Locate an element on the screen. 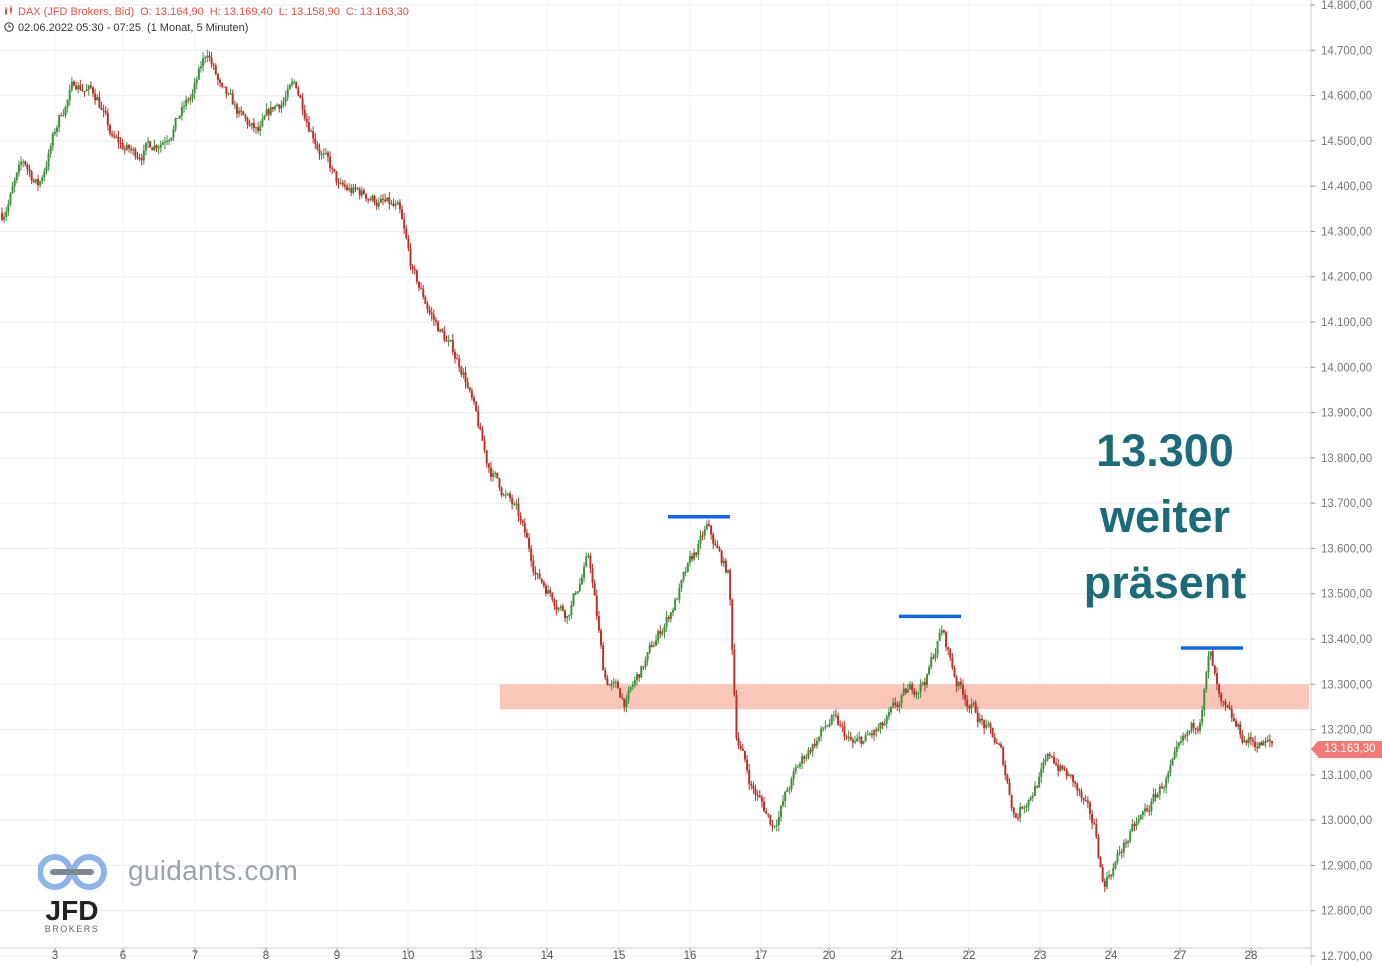 The image size is (1382, 965). x-tick-label: 23 is located at coordinates (1040, 956).